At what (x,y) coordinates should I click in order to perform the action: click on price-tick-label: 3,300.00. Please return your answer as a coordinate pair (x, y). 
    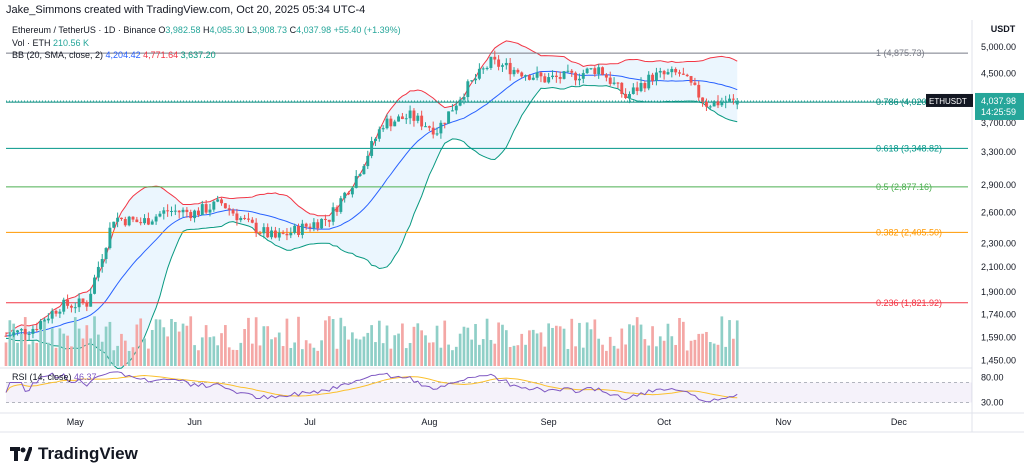
    Looking at the image, I should click on (998, 152).